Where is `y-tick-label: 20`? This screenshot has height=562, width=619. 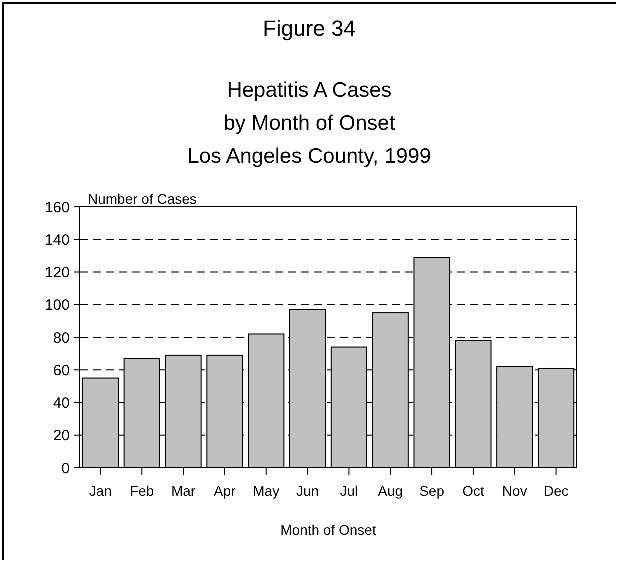 y-tick-label: 20 is located at coordinates (61, 436).